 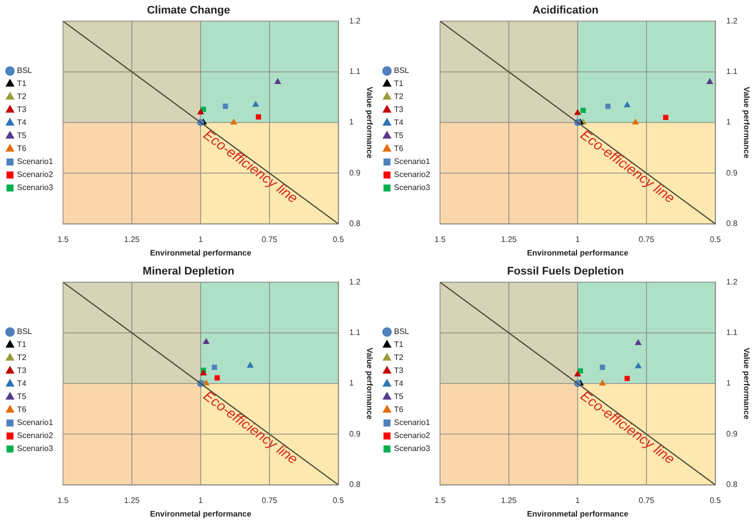 What do you see at coordinates (188, 10) in the screenshot?
I see `chart-title: Climate Change` at bounding box center [188, 10].